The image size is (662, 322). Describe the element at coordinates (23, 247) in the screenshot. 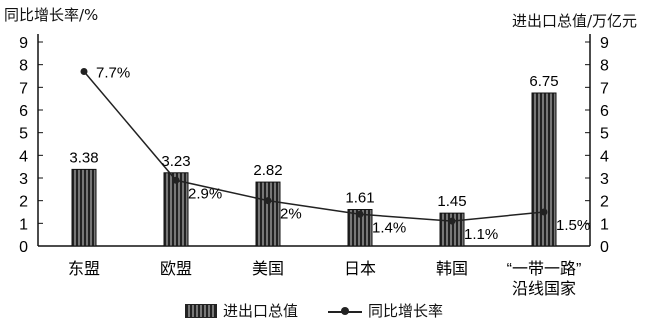

I see `left-tick-label: 0` at that location.